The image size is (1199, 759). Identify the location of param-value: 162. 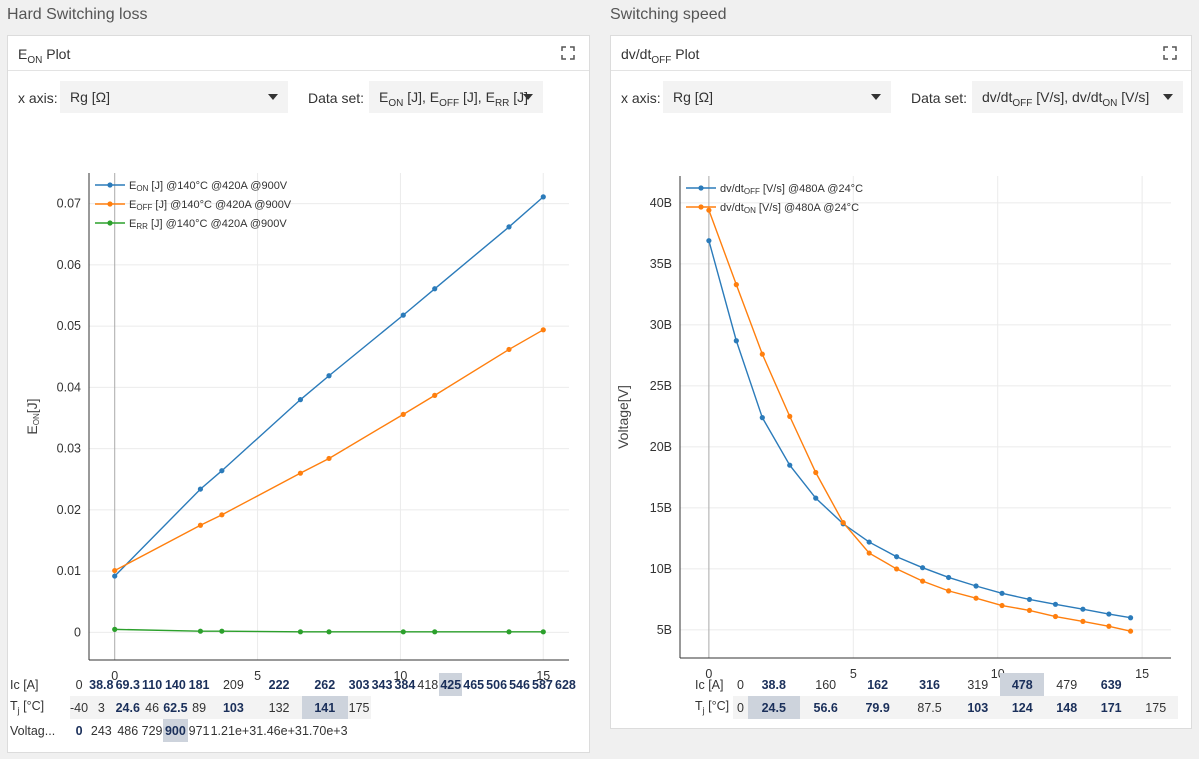
(878, 684).